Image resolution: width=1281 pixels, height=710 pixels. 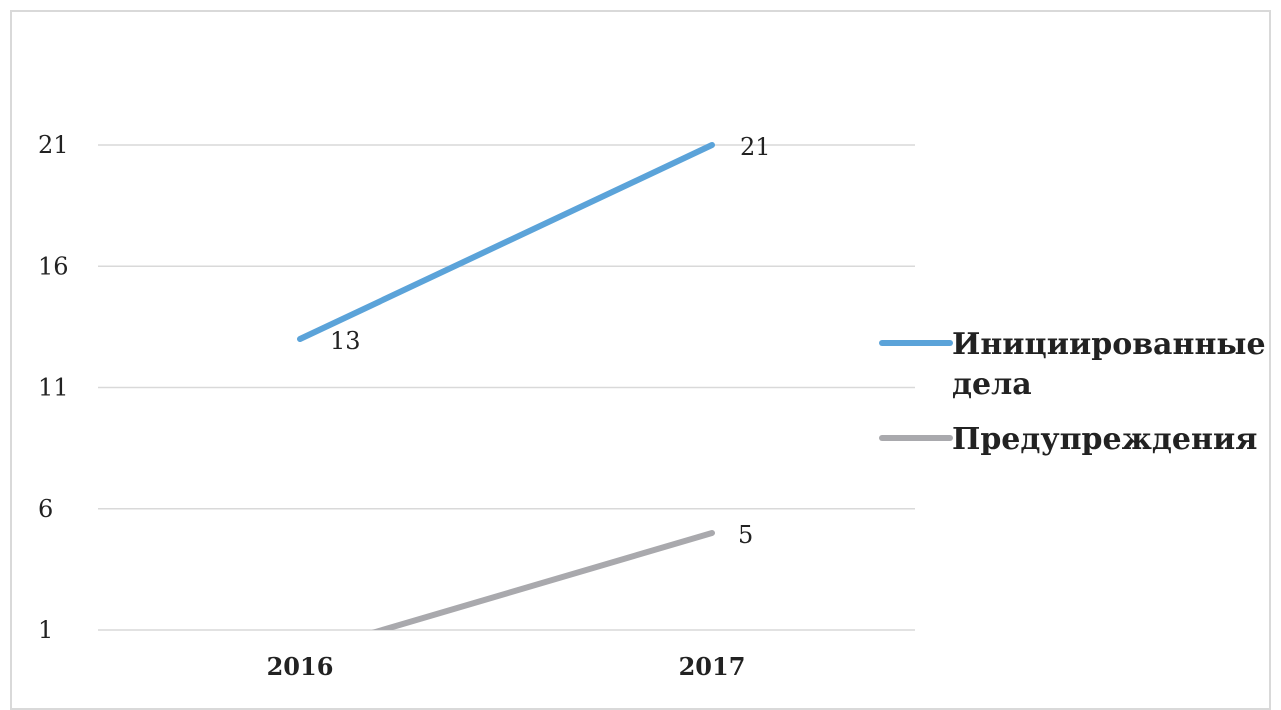 What do you see at coordinates (1072, 392) in the screenshot?
I see `legend: Инициированные дела Предупреждения` at bounding box center [1072, 392].